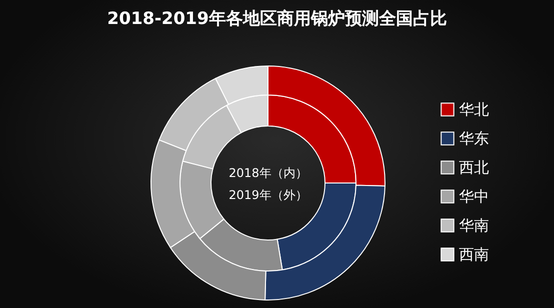 The image size is (554, 308). I want to click on legend-label: 西南, so click(474, 255).